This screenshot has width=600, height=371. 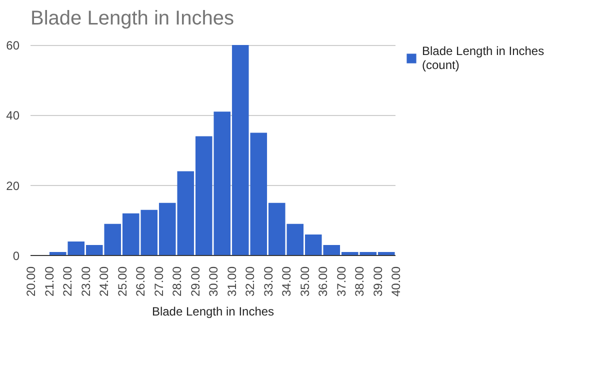 I want to click on y-tick-label: 20, so click(x=13, y=185).